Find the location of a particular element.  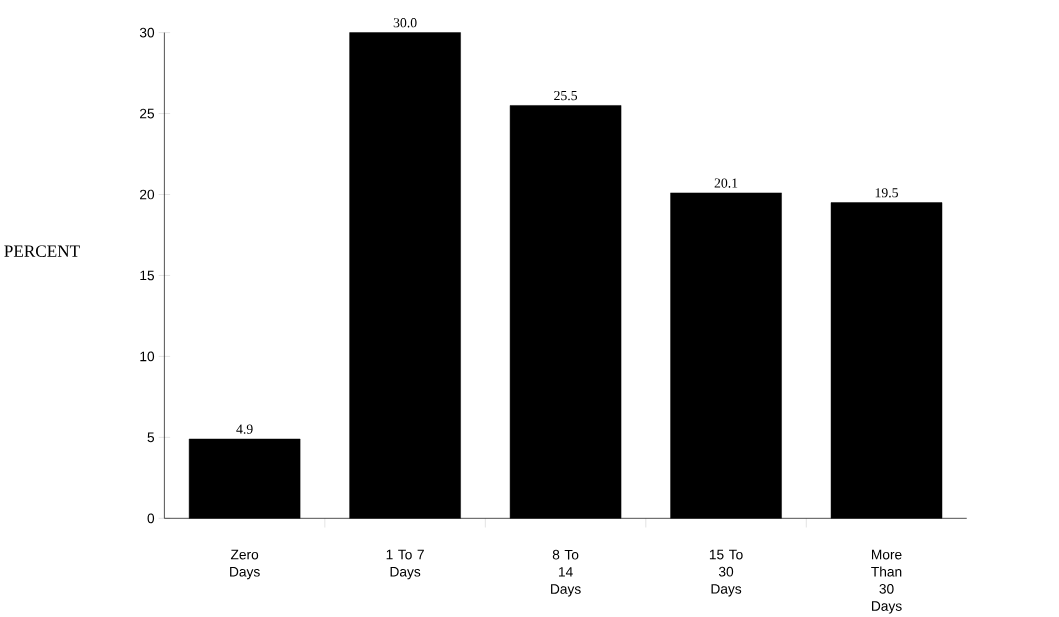

x-tick-label: Zero Days is located at coordinates (245, 564).